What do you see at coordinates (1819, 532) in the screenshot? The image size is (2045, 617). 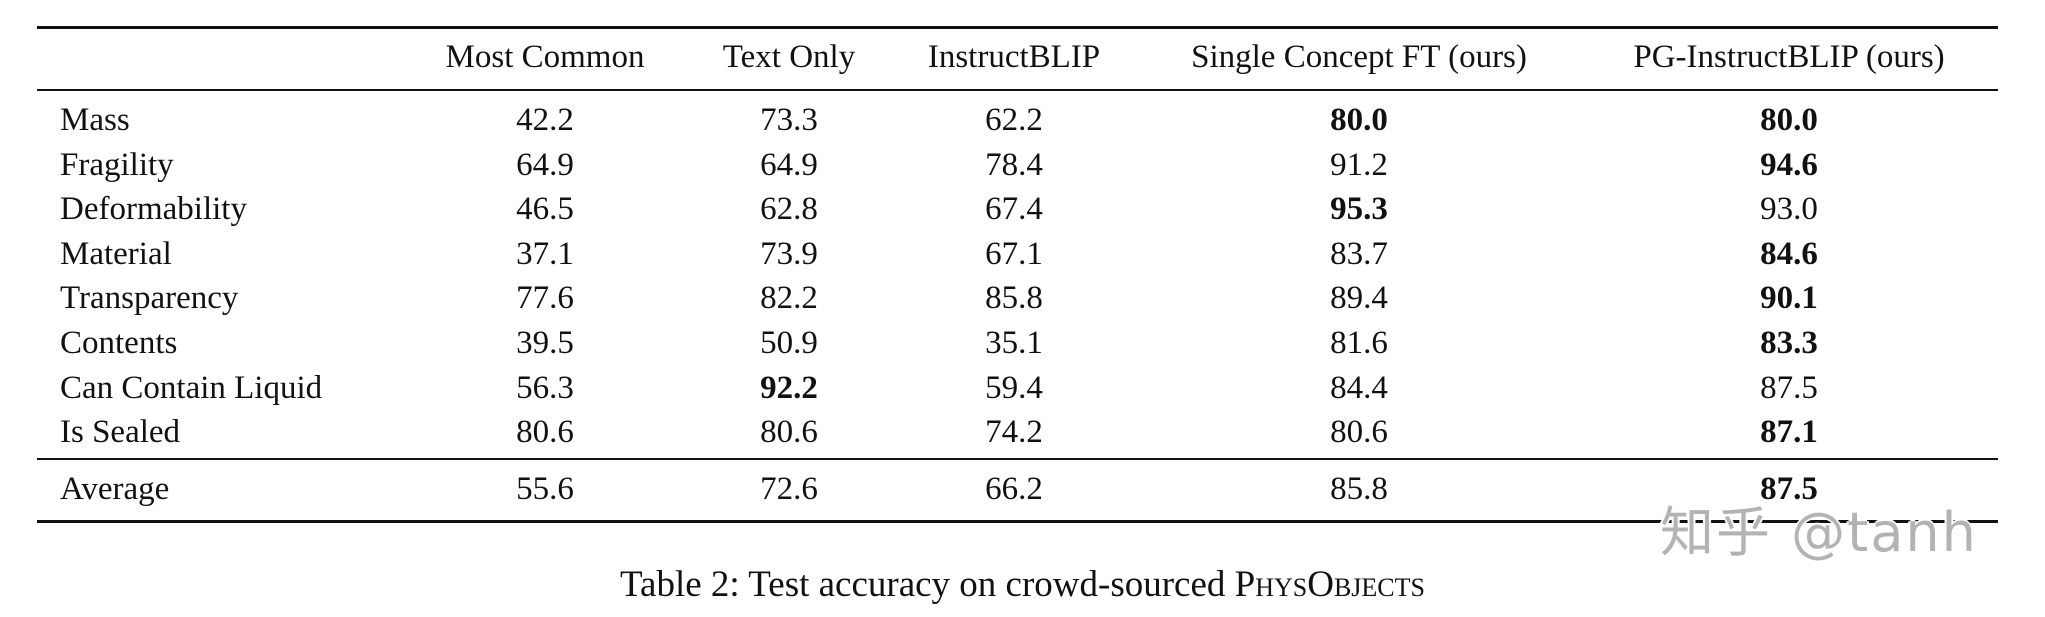 I see `watermark: 知乎 @tanh` at bounding box center [1819, 532].